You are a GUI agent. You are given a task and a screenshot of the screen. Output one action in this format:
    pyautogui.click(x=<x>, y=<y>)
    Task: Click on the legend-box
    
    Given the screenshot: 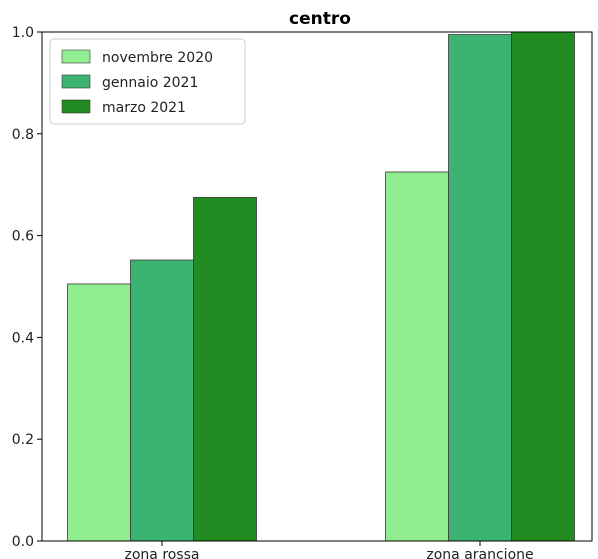 What is the action you would take?
    pyautogui.click(x=147, y=81)
    